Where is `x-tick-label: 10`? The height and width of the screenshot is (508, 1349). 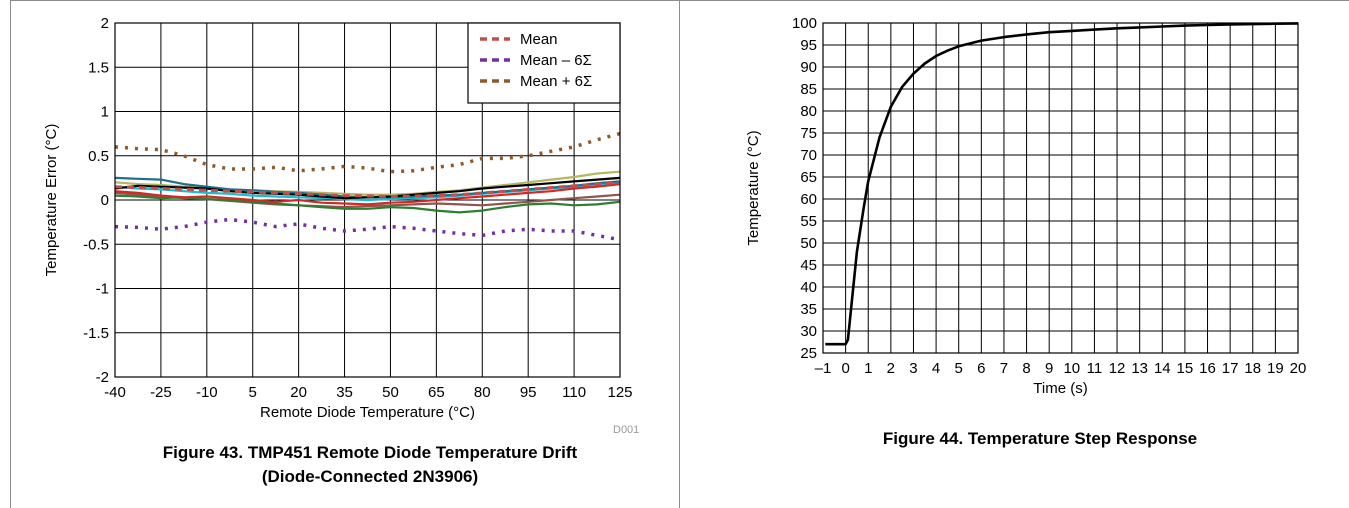 x-tick-label: 10 is located at coordinates (1071, 368).